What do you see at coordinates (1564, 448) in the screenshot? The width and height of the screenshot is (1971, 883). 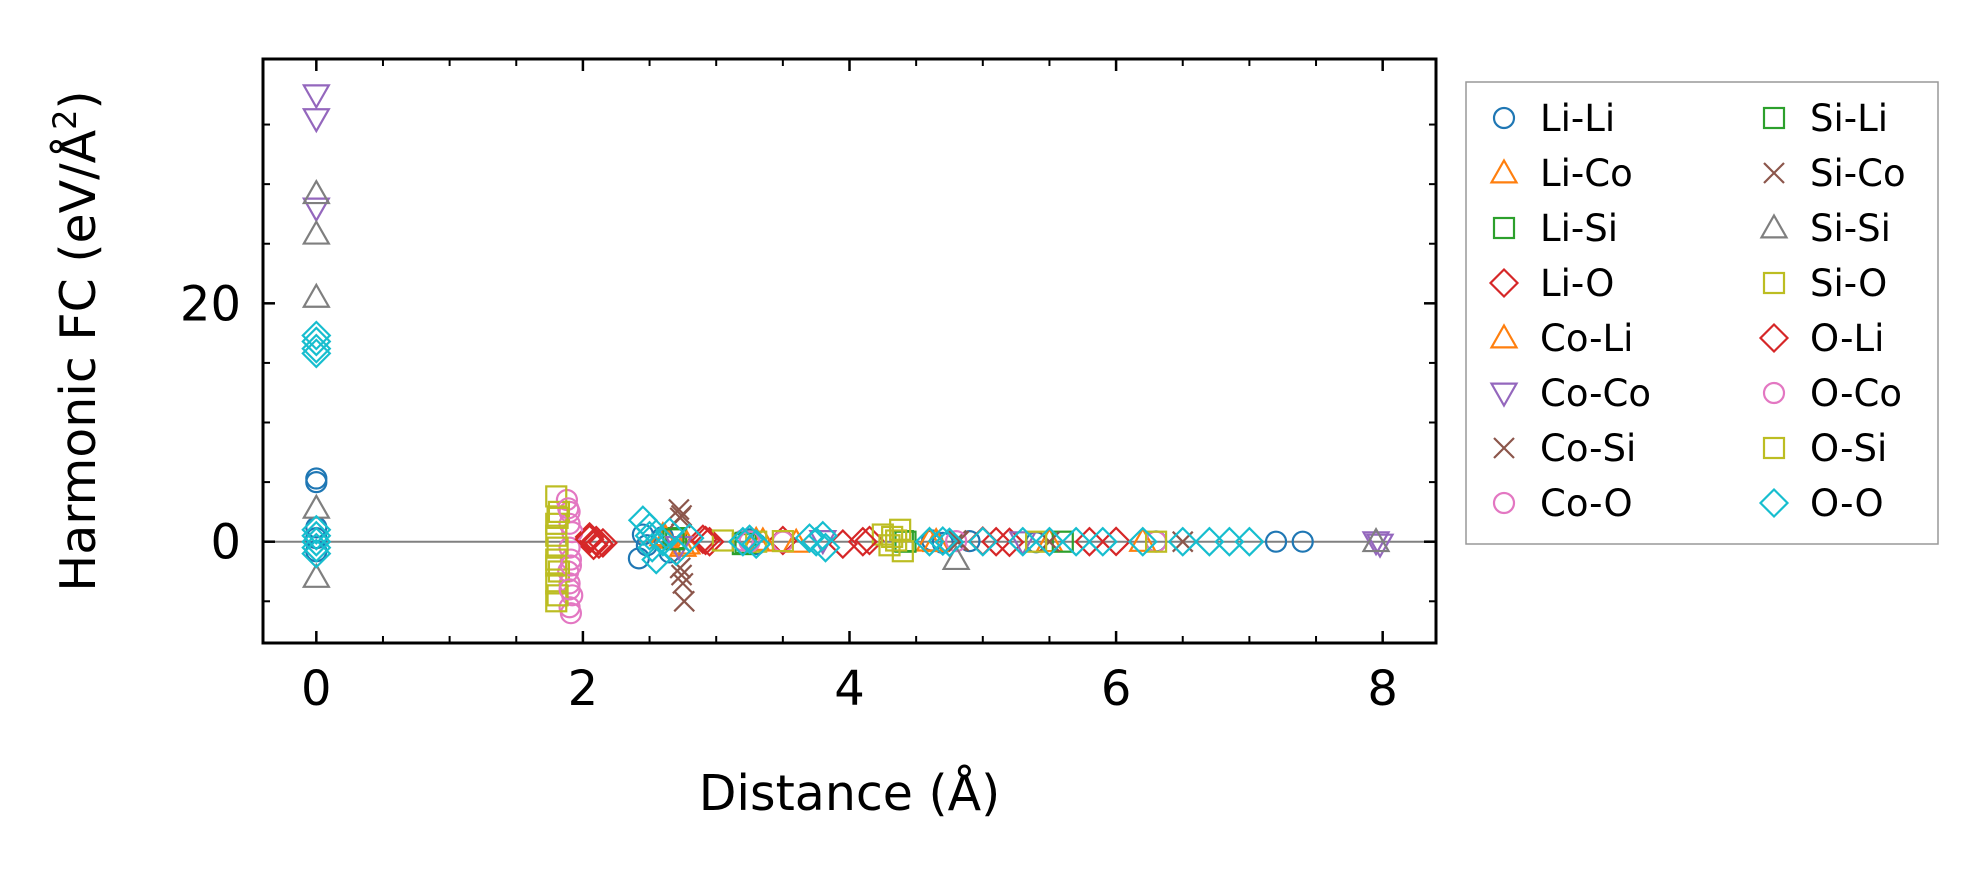 I see `legend-entry: Co-Si` at bounding box center [1564, 448].